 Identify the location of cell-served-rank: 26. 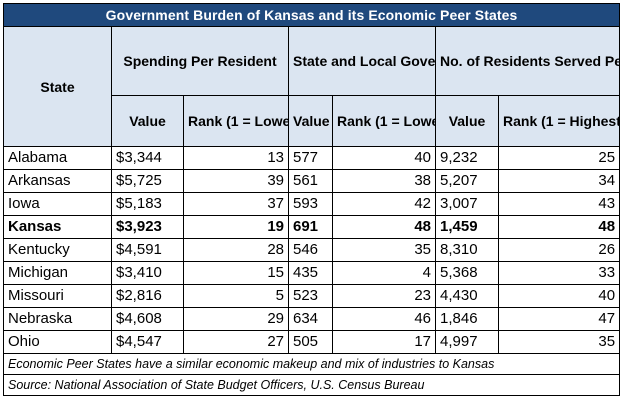
(559, 250).